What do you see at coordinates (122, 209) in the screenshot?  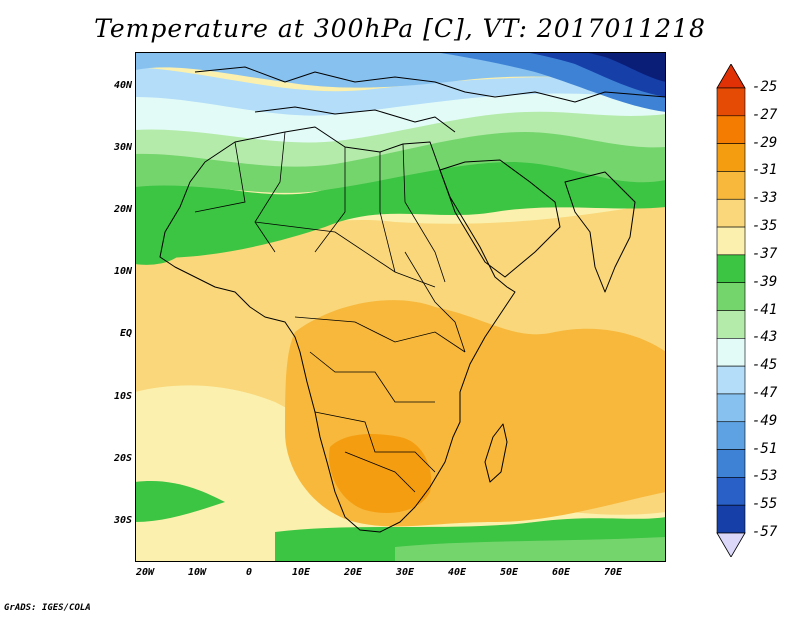 I see `lat-label: 20N` at bounding box center [122, 209].